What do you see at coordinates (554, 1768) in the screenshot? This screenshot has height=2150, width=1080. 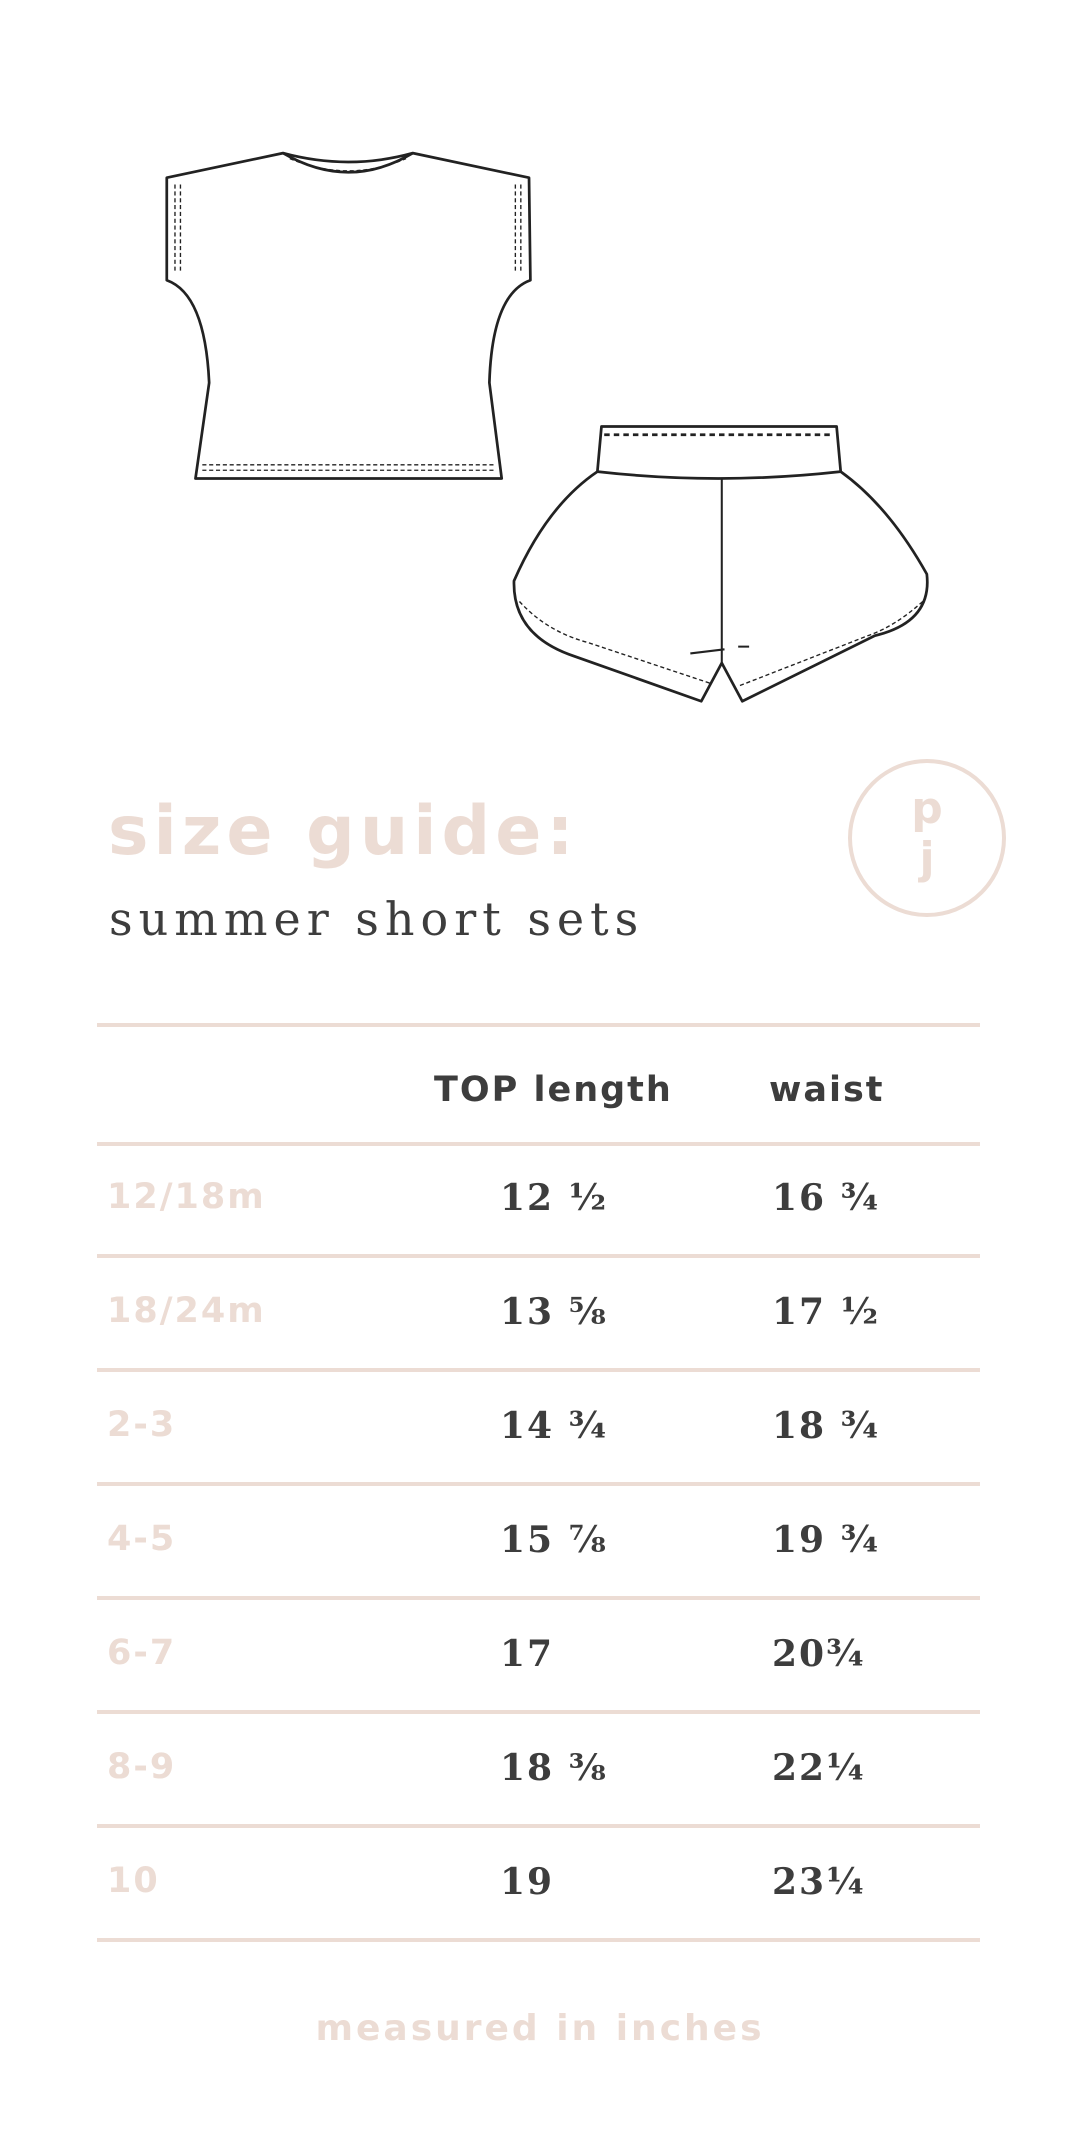 I see `top-length-value: 18 ⅜` at bounding box center [554, 1768].